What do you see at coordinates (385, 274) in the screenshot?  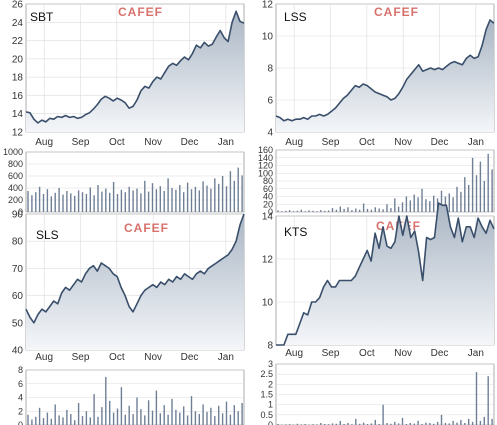 I see `price-area` at bounding box center [385, 274].